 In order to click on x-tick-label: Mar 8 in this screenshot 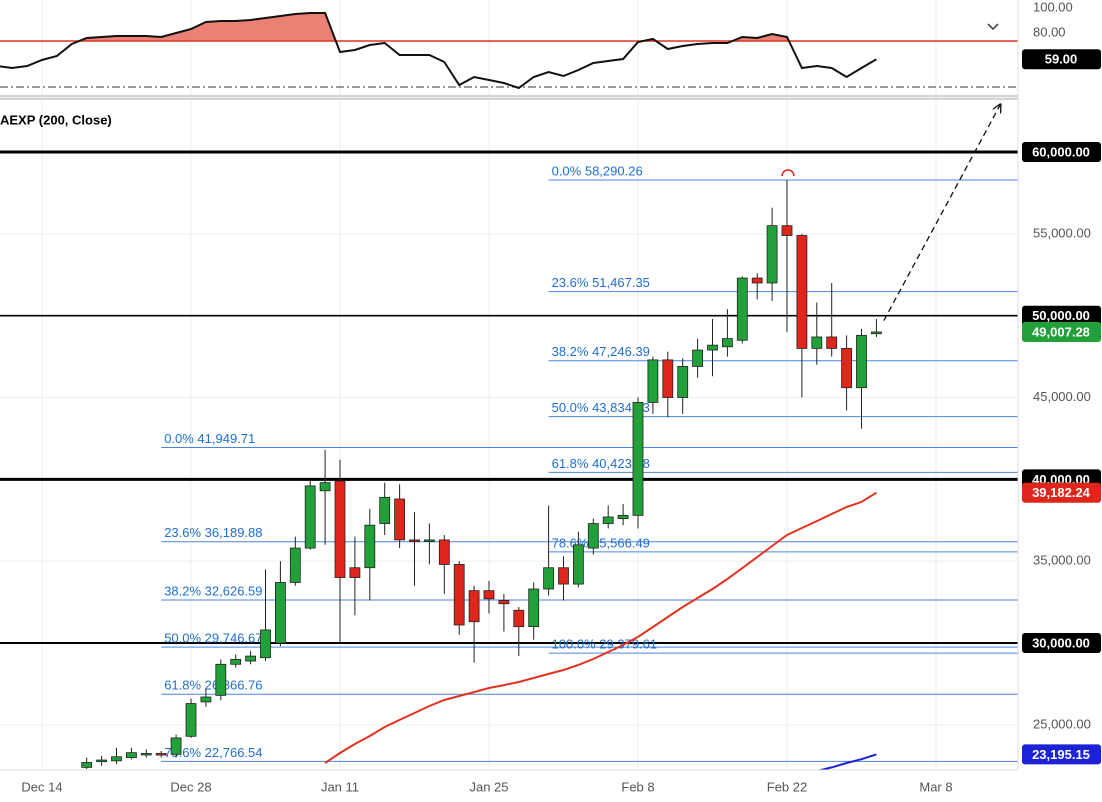, I will do `click(935, 786)`.